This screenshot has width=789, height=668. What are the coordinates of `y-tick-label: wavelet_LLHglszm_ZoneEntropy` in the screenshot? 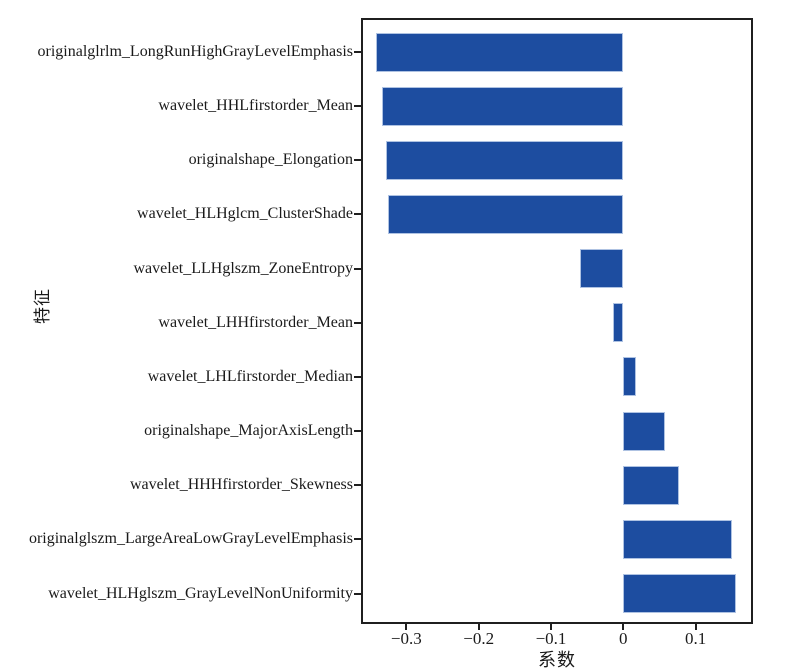 It's located at (243, 268).